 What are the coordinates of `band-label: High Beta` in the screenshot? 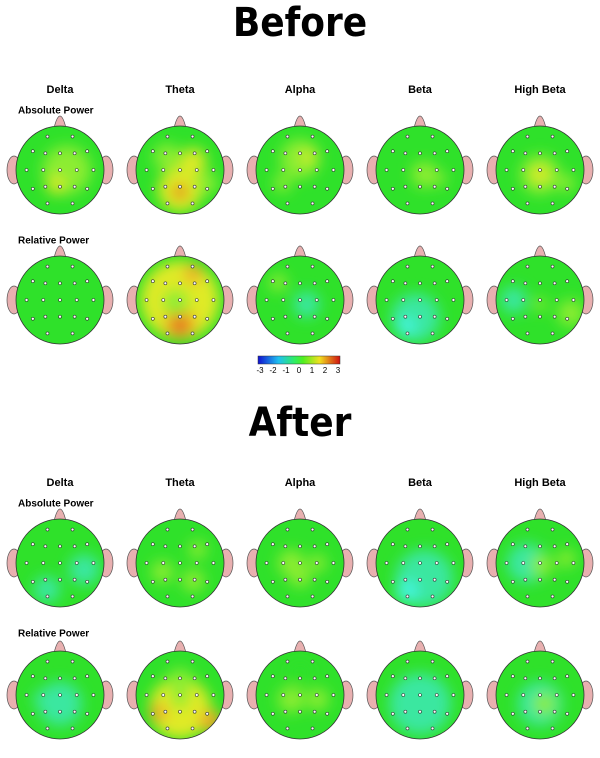 It's located at (540, 483).